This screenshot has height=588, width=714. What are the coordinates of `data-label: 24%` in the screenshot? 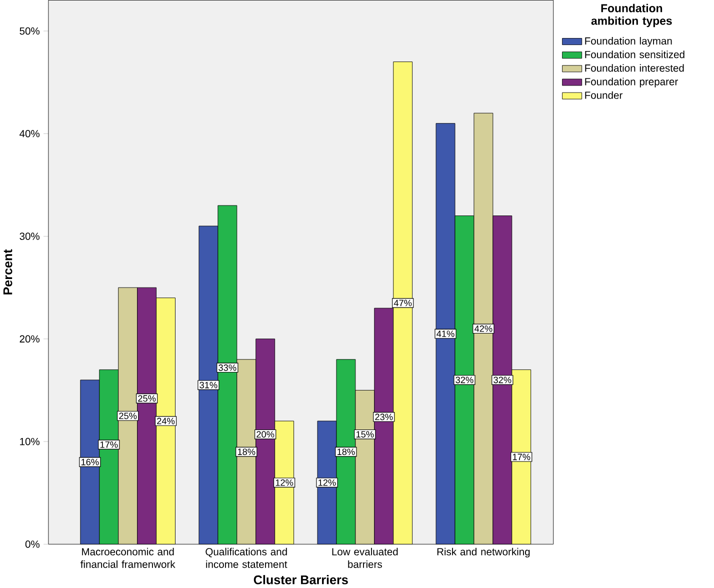 It's located at (166, 421).